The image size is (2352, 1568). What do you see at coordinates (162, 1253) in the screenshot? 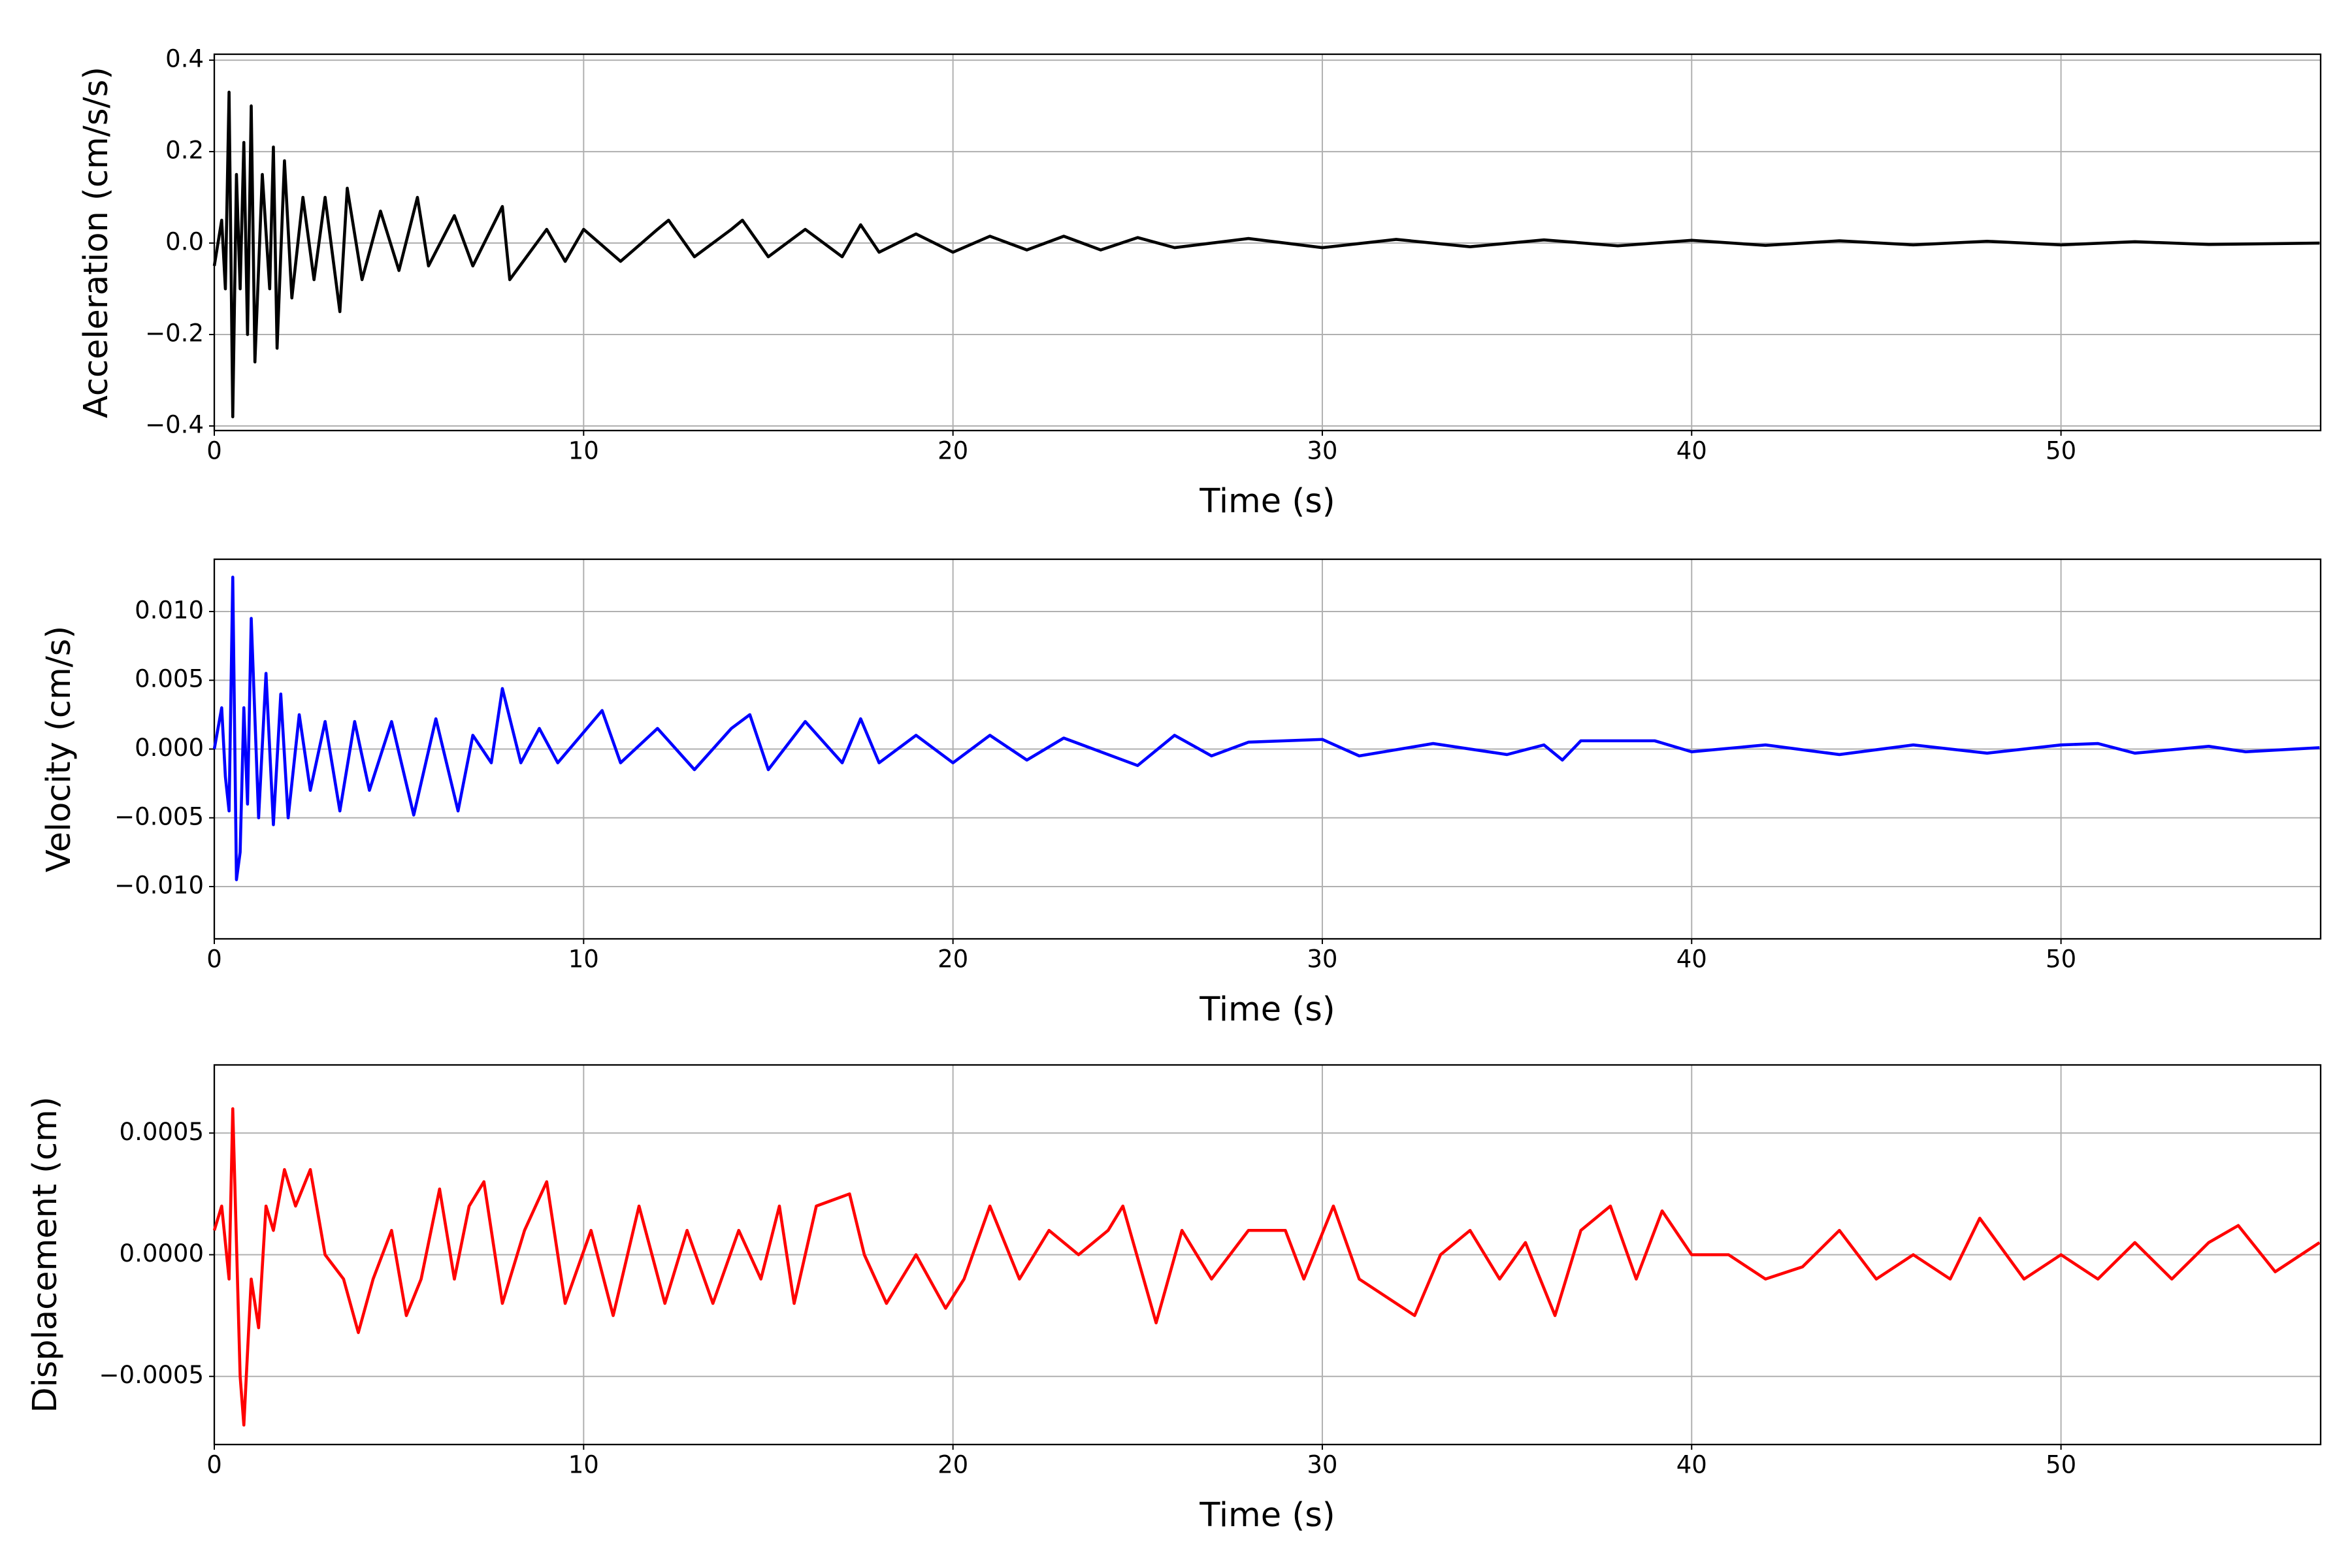
I see `y-tick-label: 0.0000` at bounding box center [162, 1253].